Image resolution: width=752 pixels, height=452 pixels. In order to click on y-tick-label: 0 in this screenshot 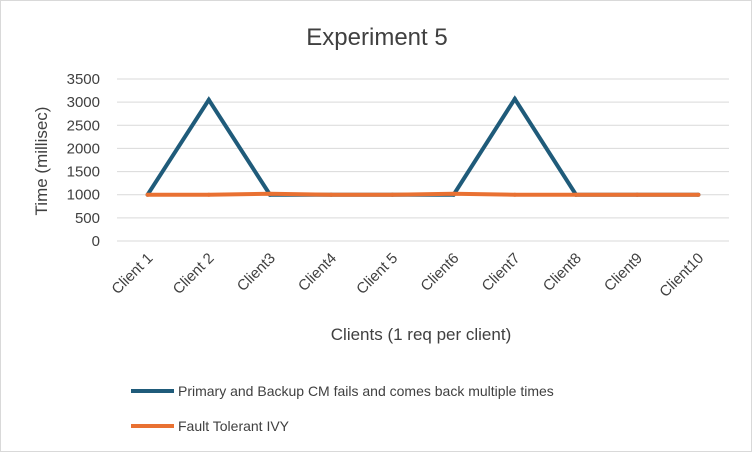, I will do `click(96, 241)`.